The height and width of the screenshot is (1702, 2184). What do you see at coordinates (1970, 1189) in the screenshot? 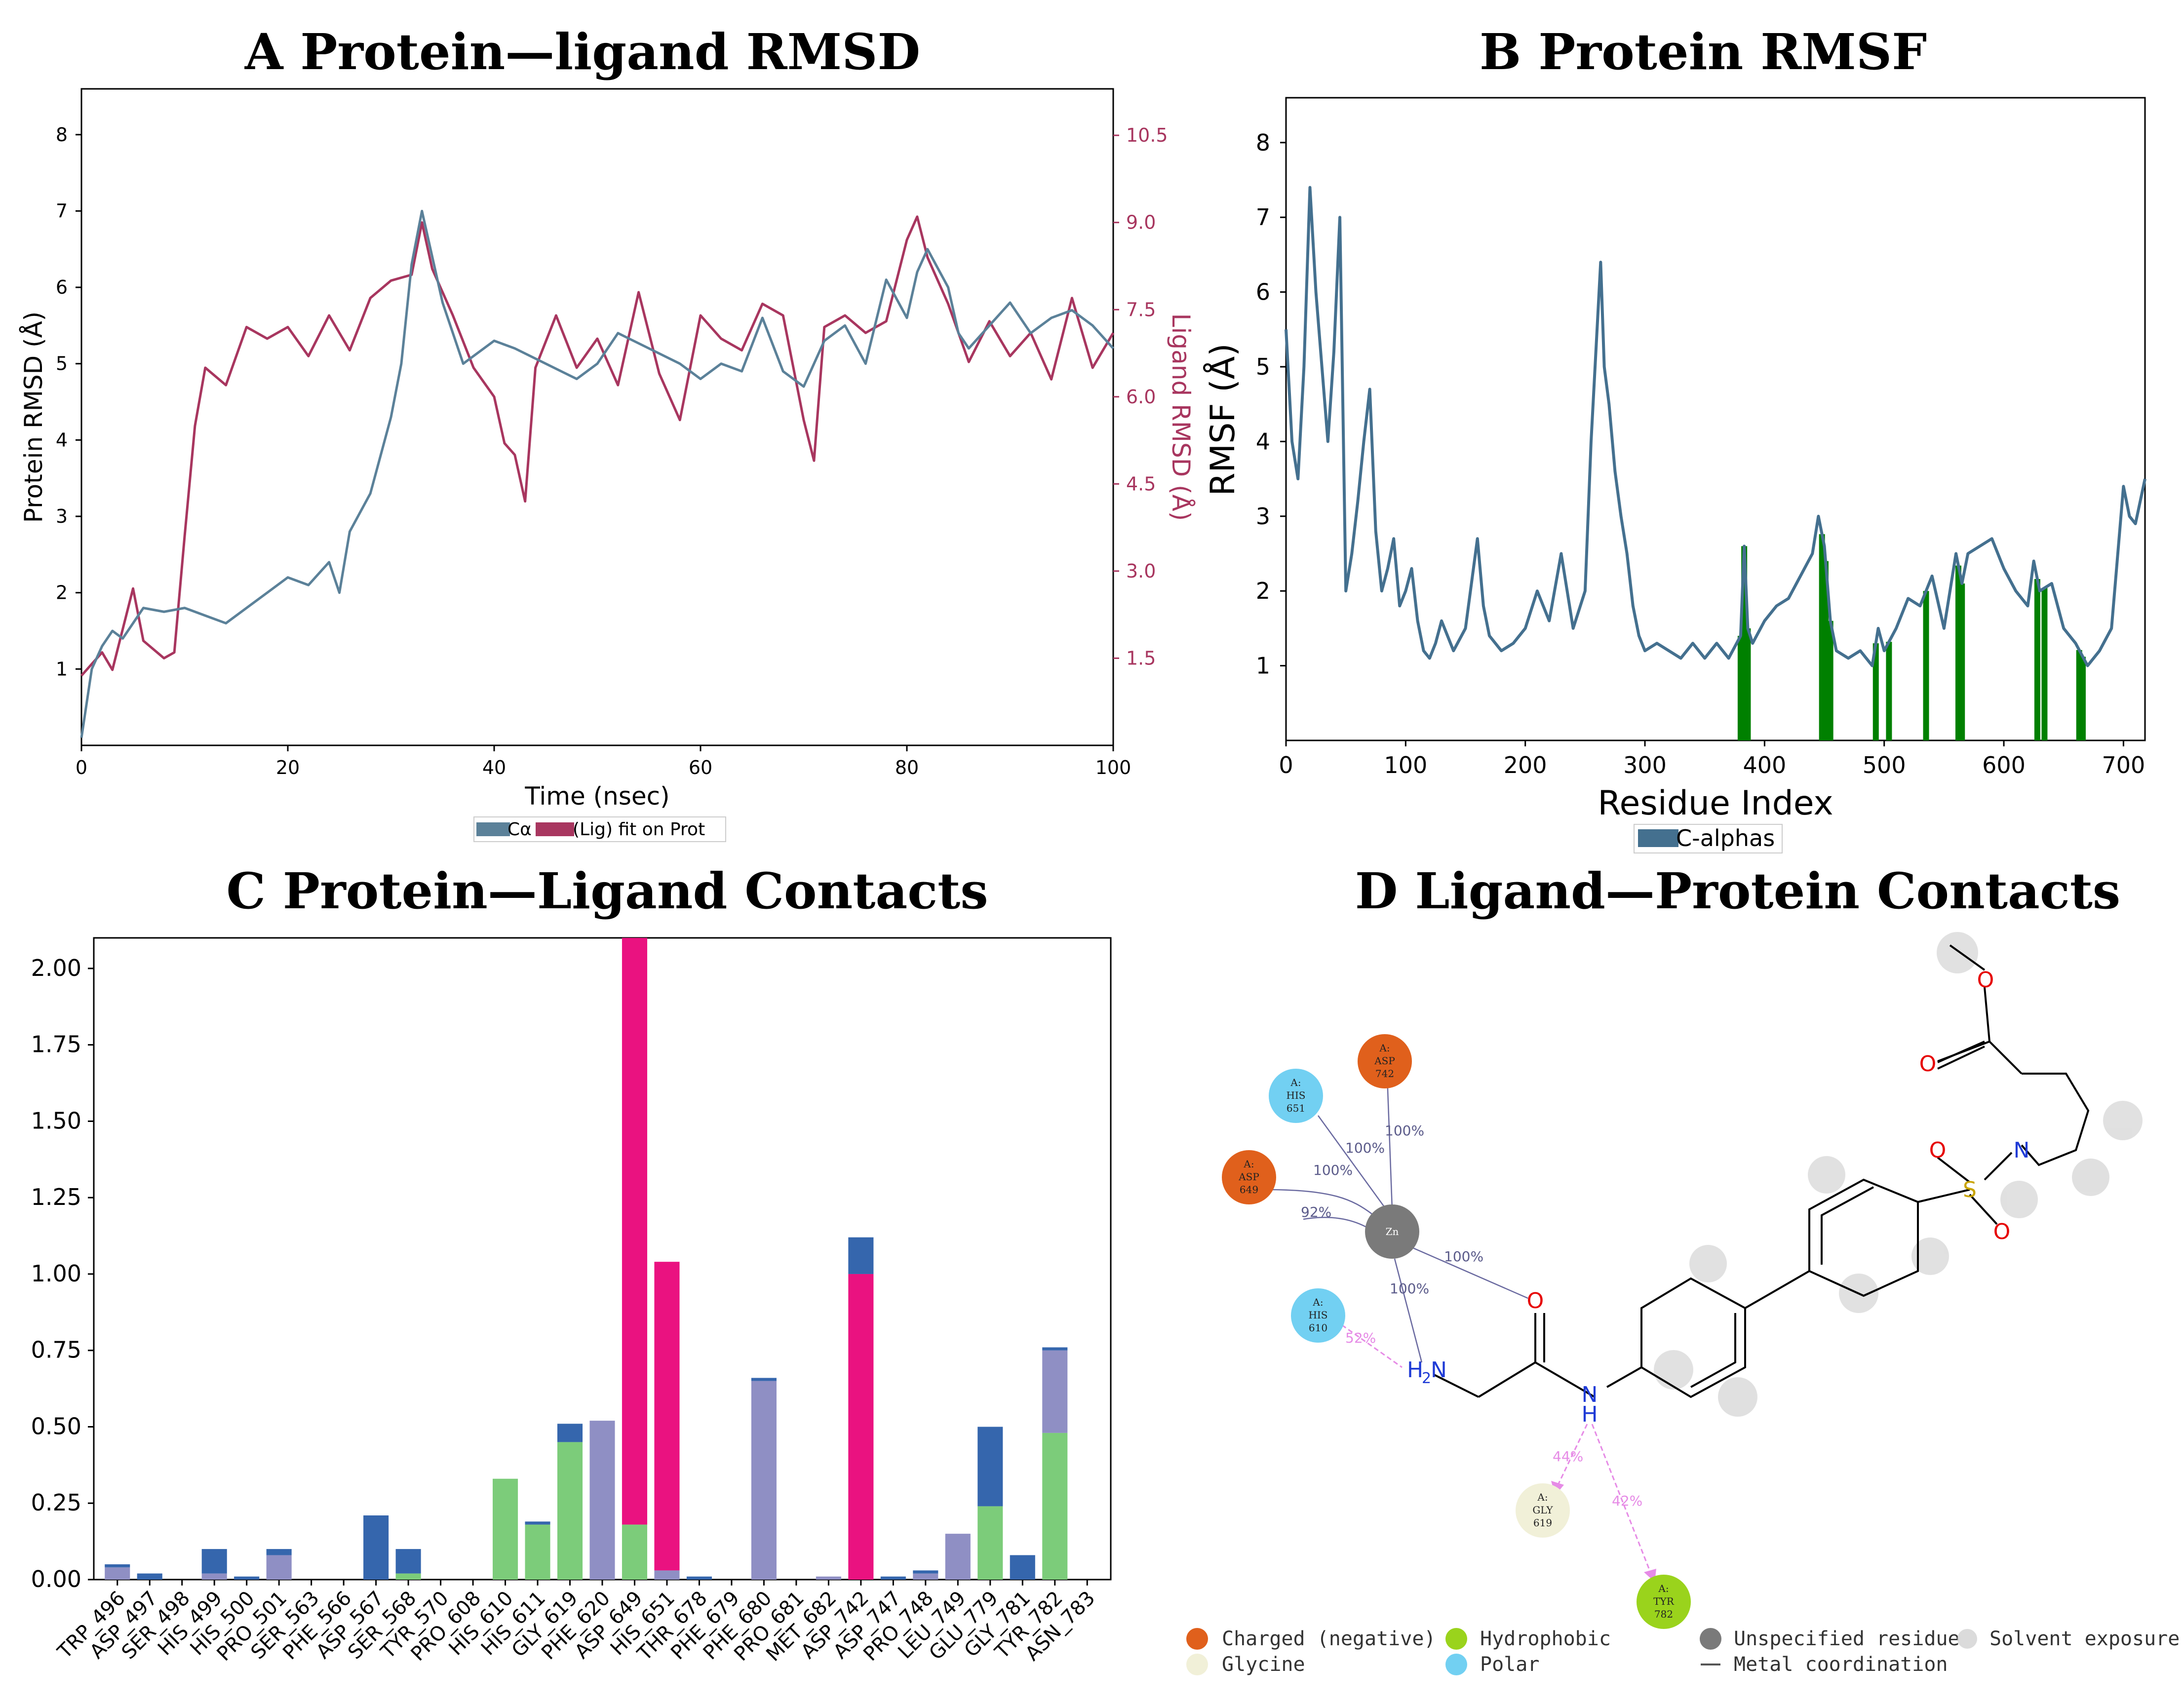
I see `atom-sulfur: S` at bounding box center [1970, 1189].